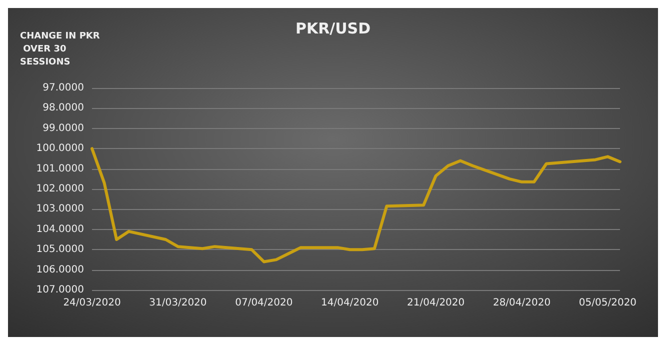 The image size is (666, 345). Describe the element at coordinates (63, 128) in the screenshot. I see `y-tick-label: 99.0000` at that location.